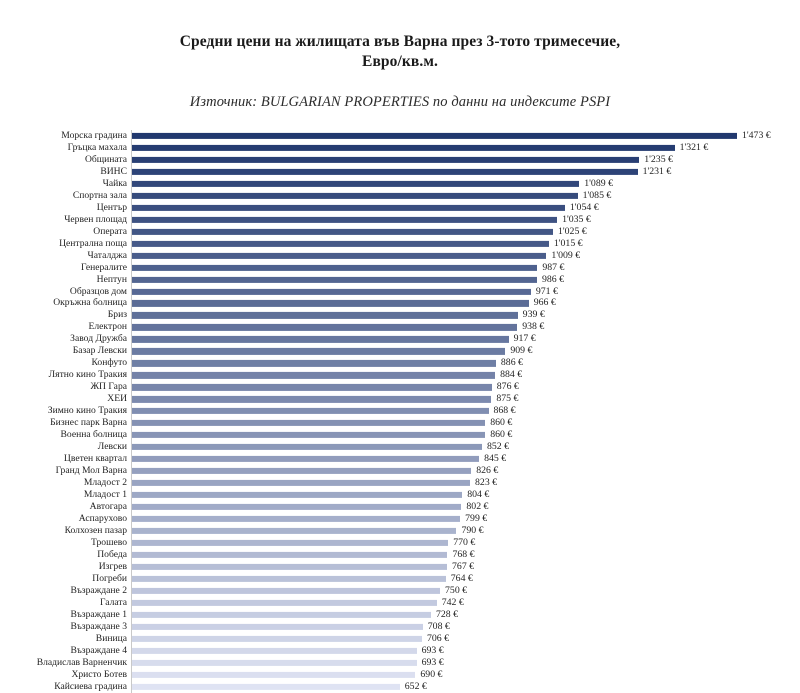  I want to click on category-label: Лятно кино Тракия, so click(87, 375).